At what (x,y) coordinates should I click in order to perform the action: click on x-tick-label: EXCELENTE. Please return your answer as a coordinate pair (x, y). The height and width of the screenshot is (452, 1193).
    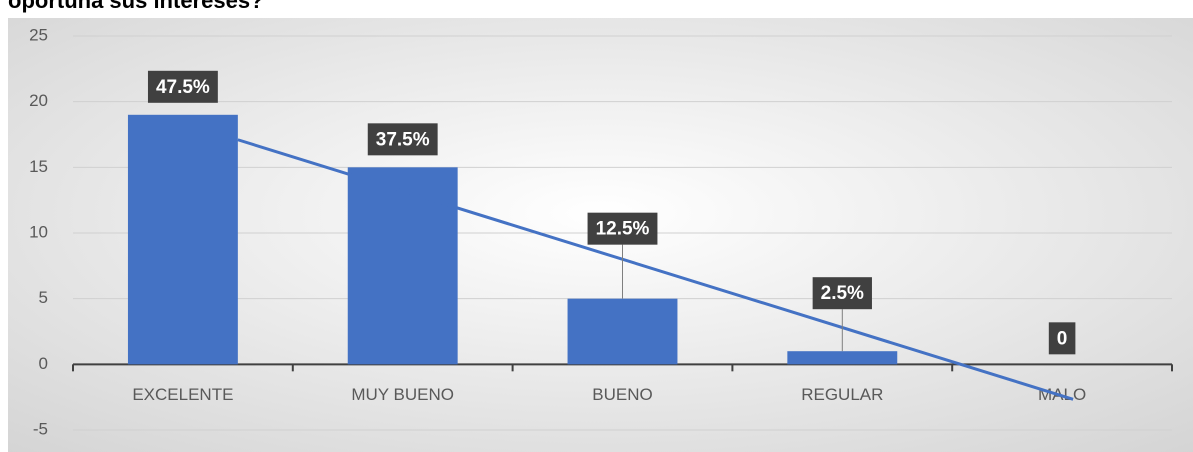
    Looking at the image, I should click on (182, 394).